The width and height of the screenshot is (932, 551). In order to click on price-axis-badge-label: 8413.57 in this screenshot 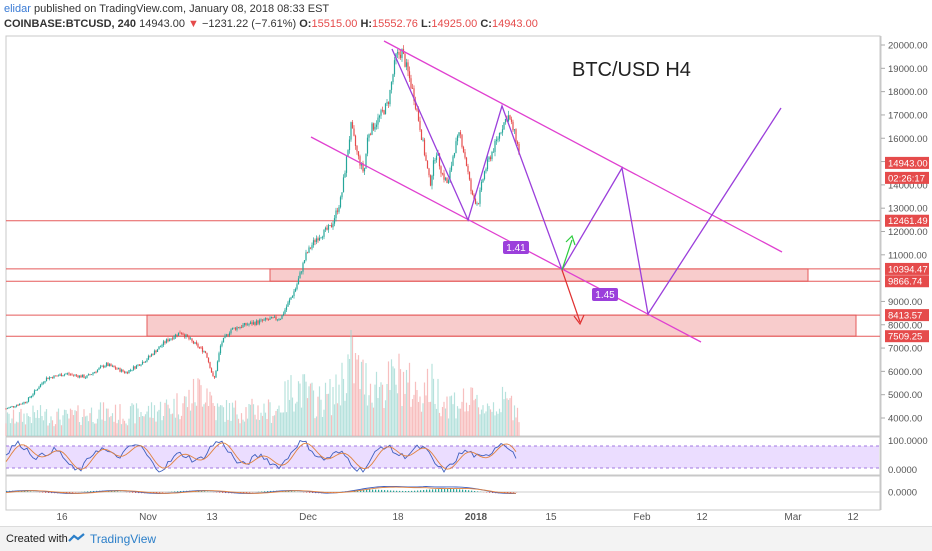, I will do `click(905, 316)`.